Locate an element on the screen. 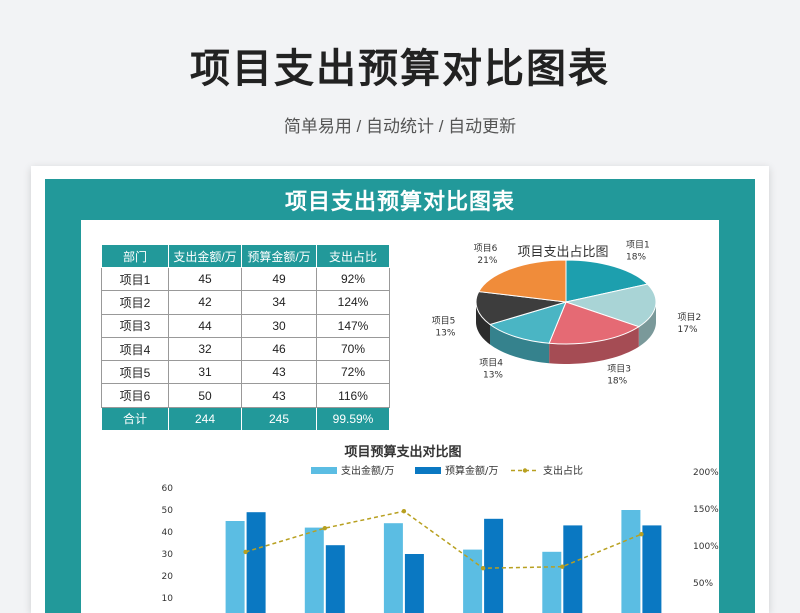  table-cell: 项目4 is located at coordinates (135, 349).